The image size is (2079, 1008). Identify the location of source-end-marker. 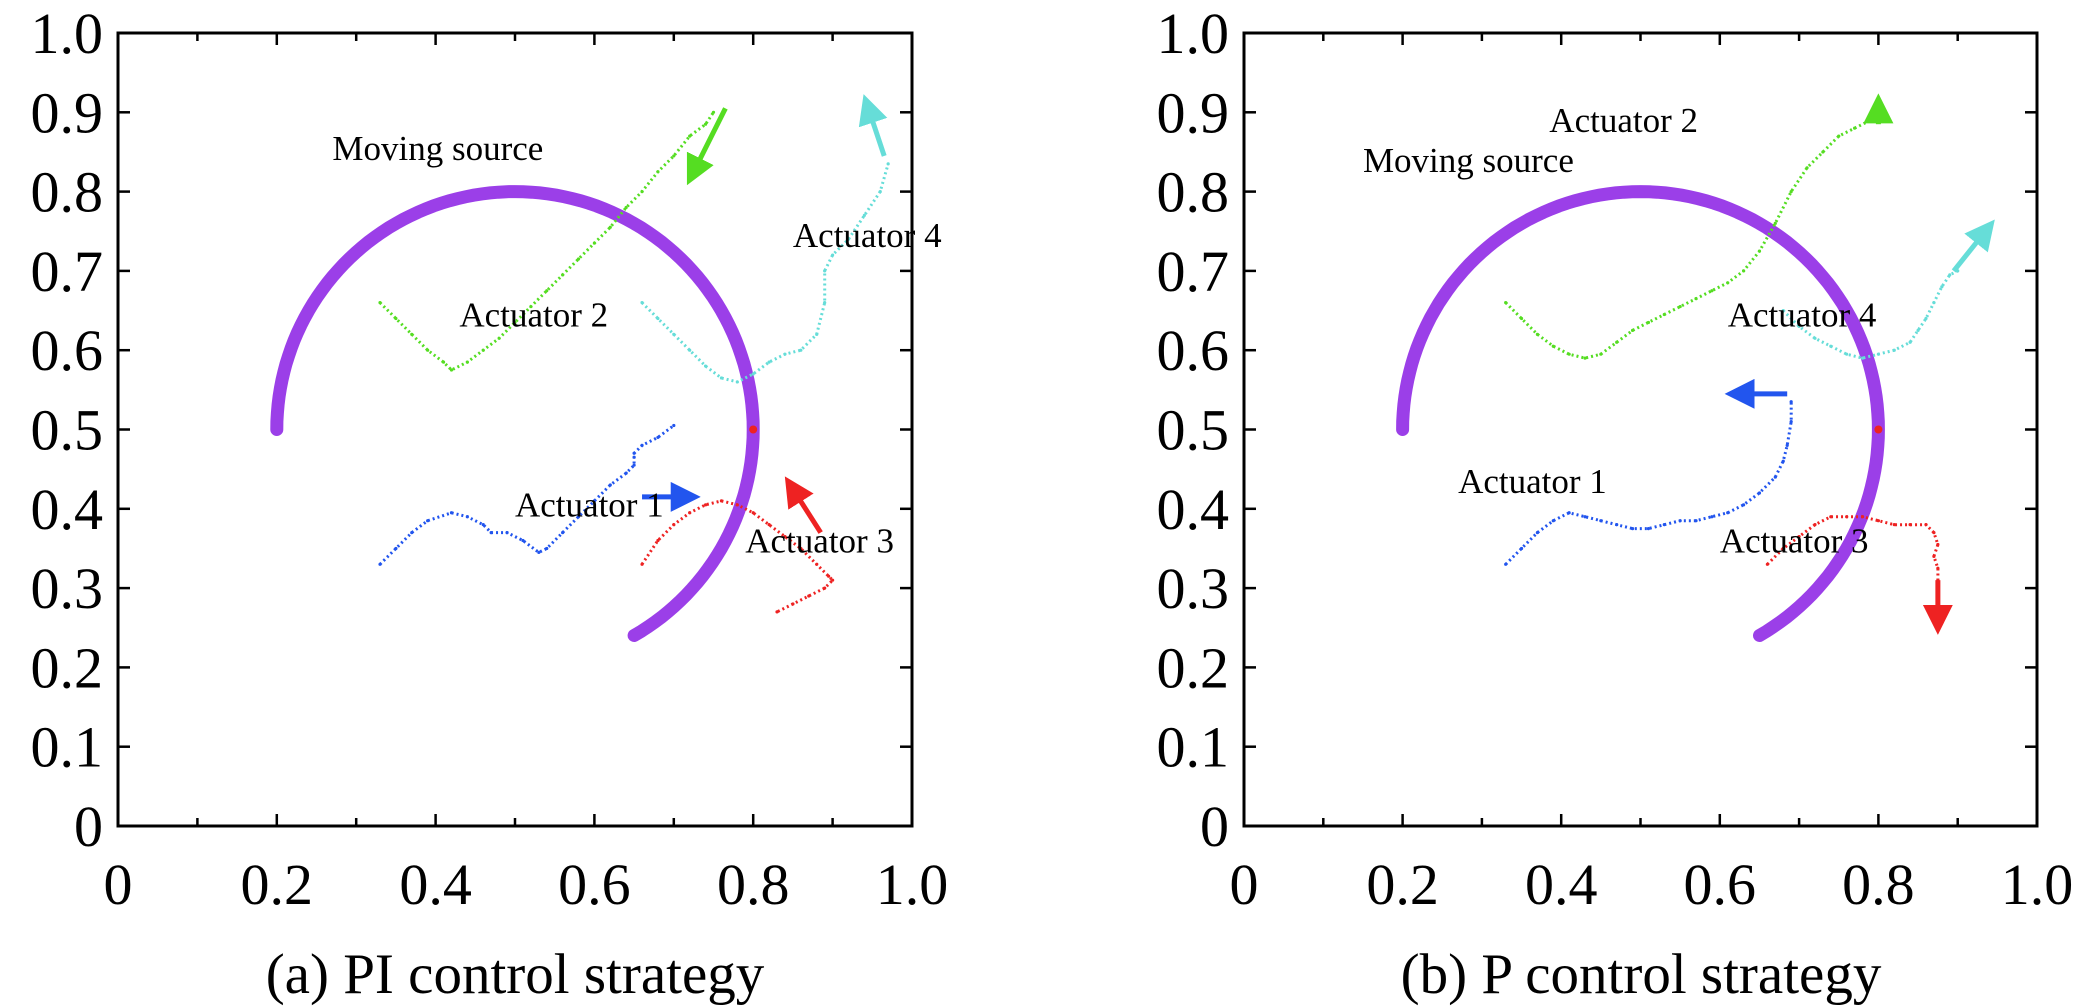
(1878, 429).